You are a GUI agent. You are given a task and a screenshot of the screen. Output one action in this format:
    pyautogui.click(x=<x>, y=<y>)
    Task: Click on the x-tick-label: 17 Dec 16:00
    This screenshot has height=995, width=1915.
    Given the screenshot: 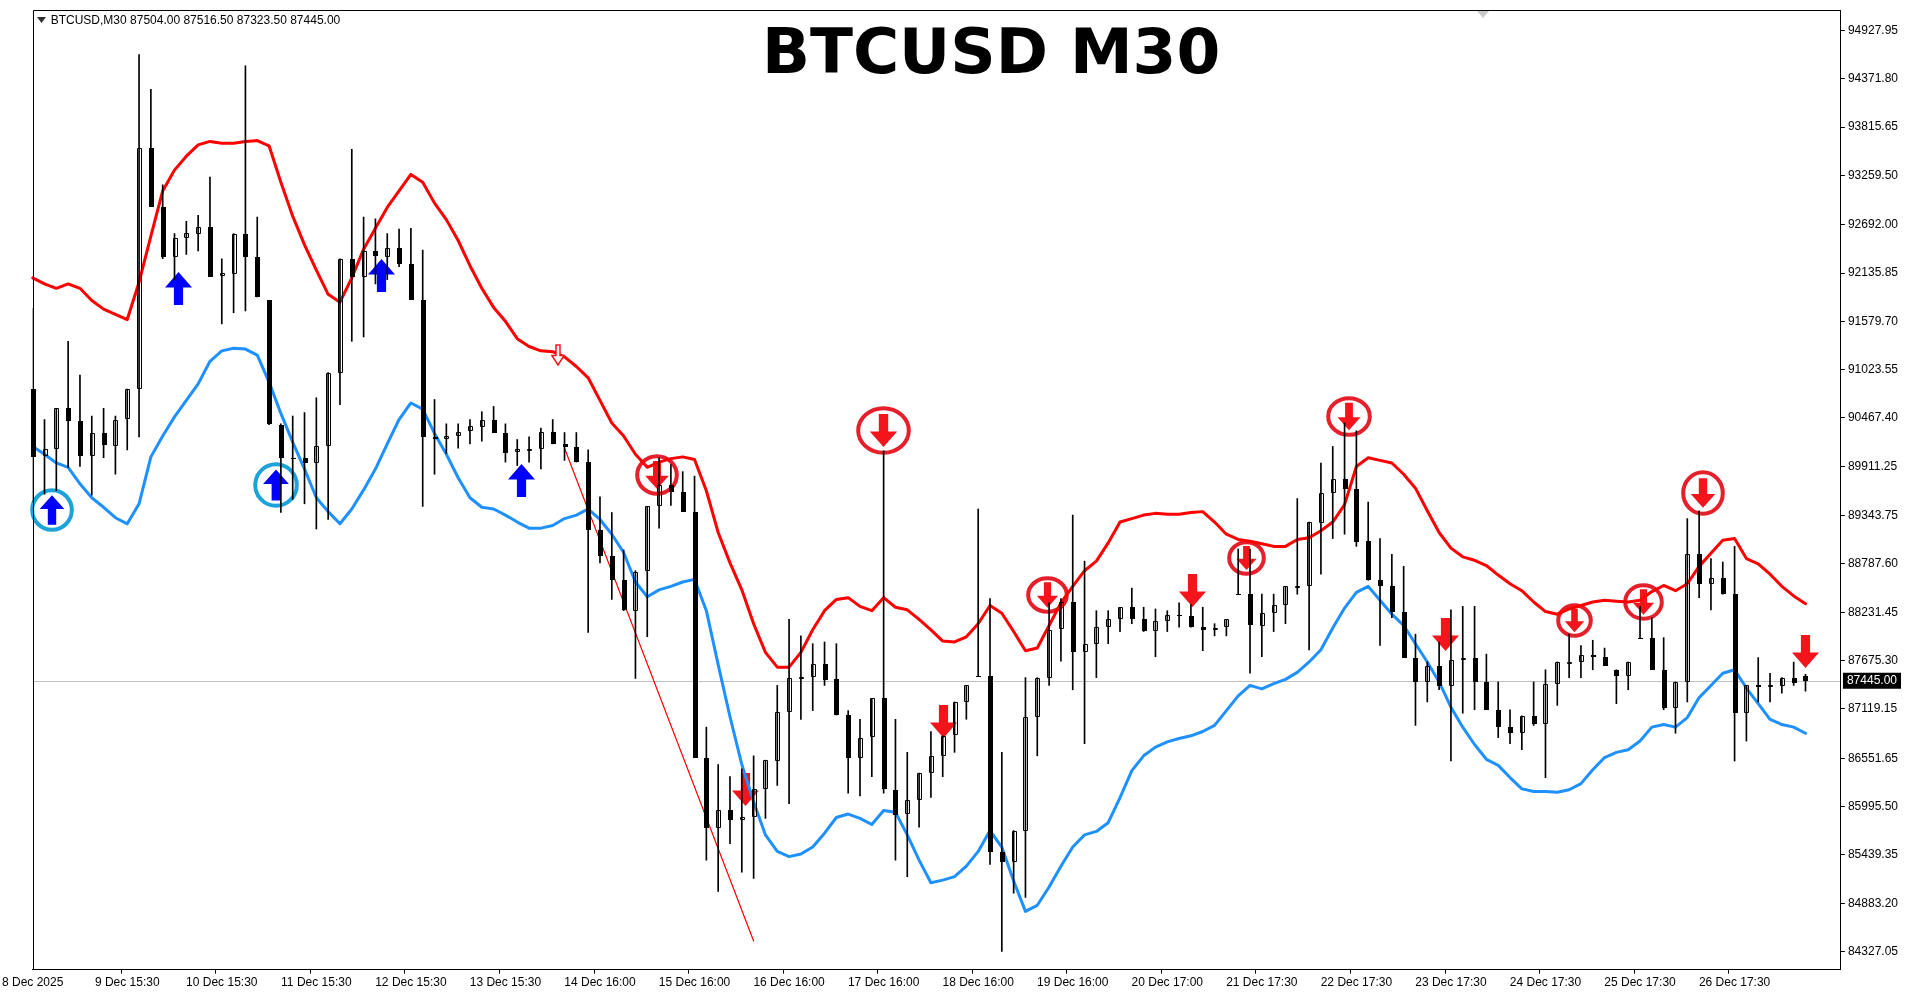 What is the action you would take?
    pyautogui.click(x=883, y=982)
    